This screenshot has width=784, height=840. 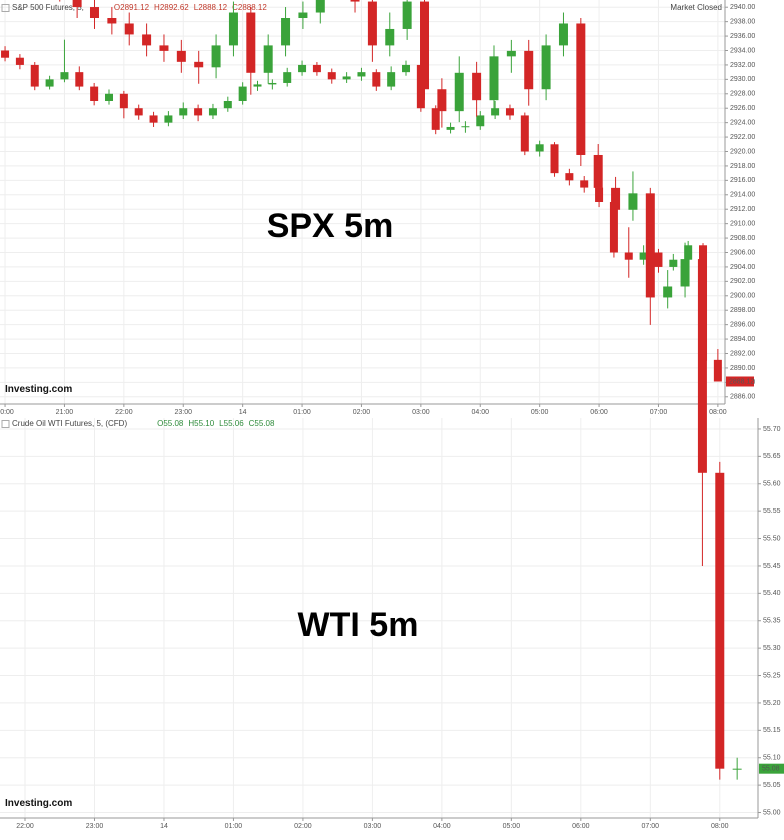 I want to click on ohlc-readout: L55.06, so click(x=231, y=423).